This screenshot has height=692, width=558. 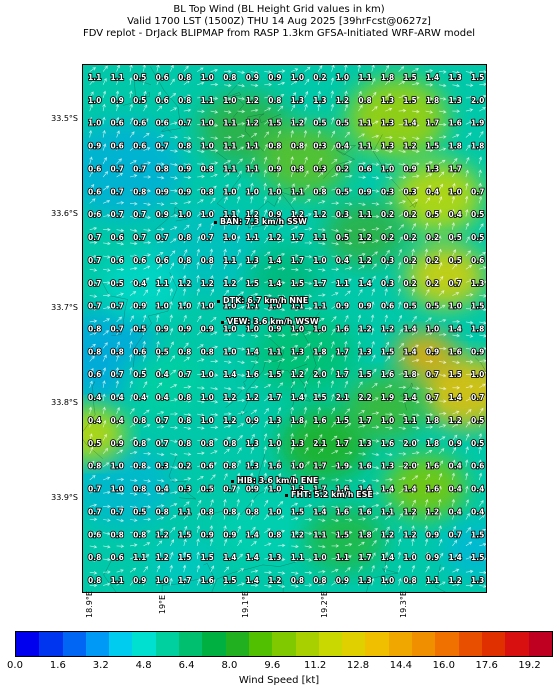 What do you see at coordinates (64, 307) in the screenshot?
I see `latitude-label: 33.7°S` at bounding box center [64, 307].